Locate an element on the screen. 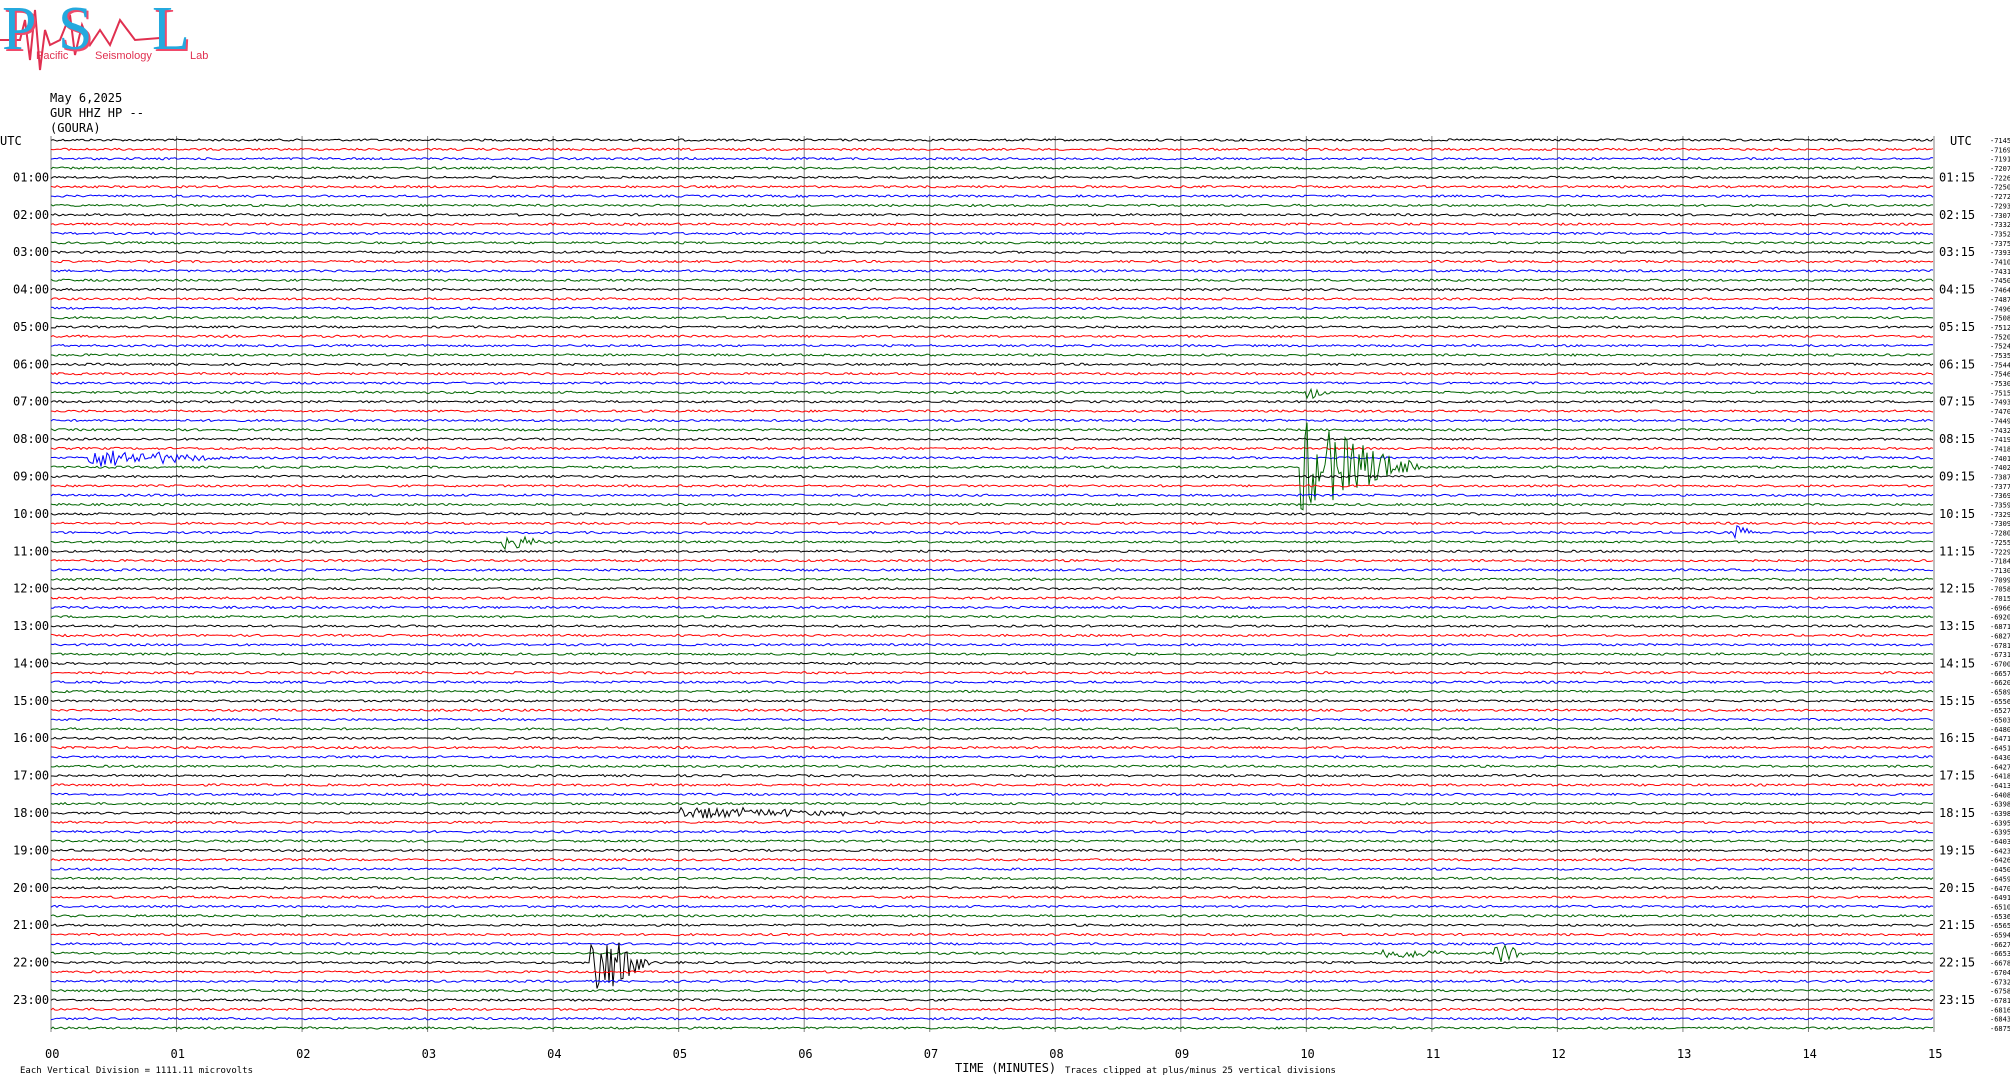 The image size is (2010, 1080). trace-offset-label: -6966 is located at coordinates (2000, 608).